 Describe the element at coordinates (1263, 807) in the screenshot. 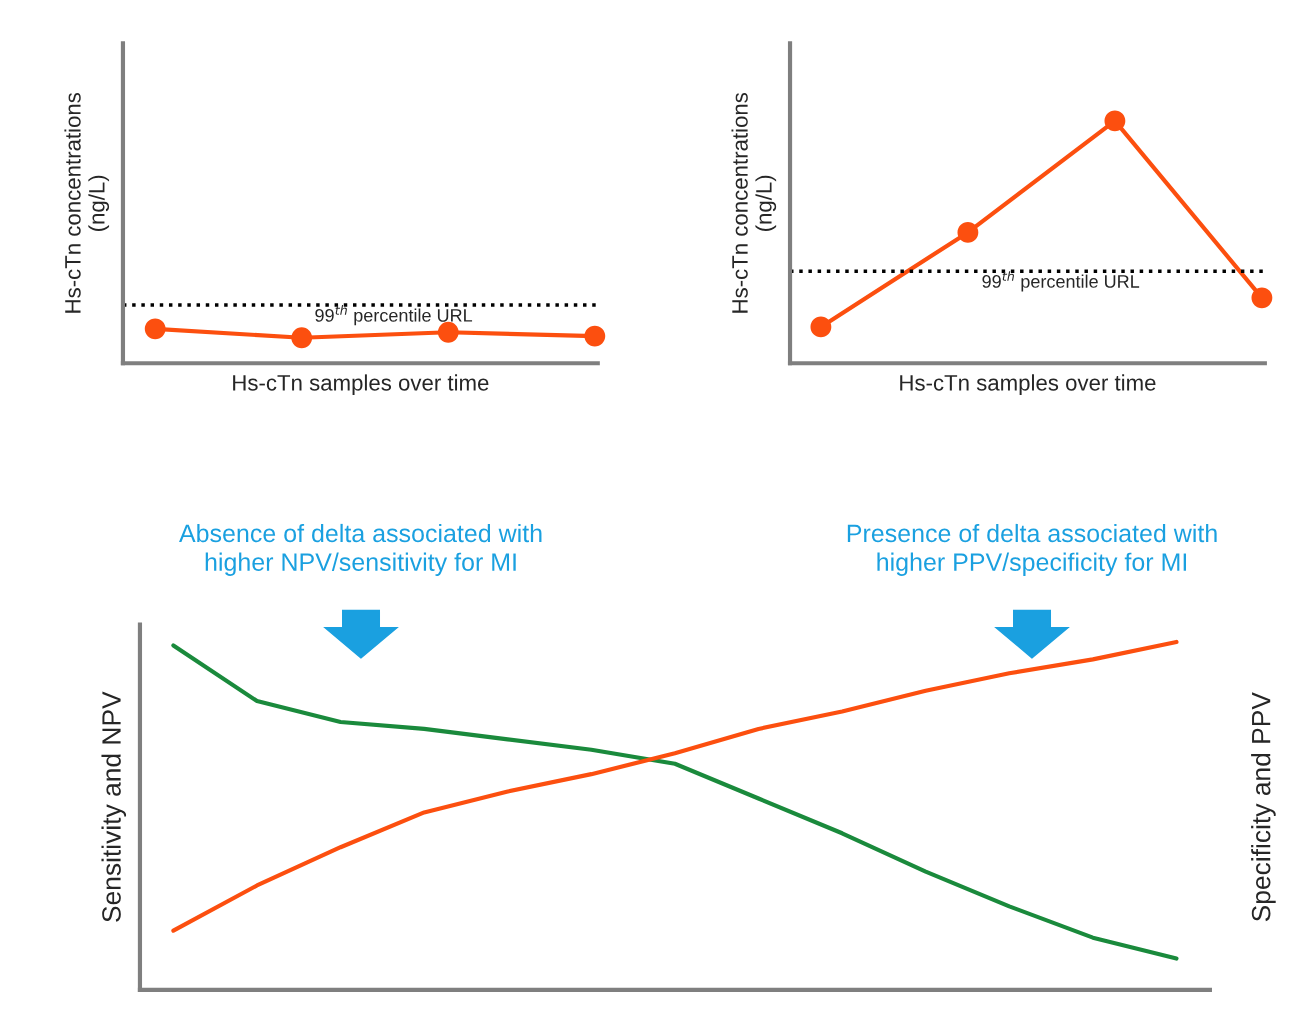

I see `y2-axis-title: Specificity and PPV` at that location.